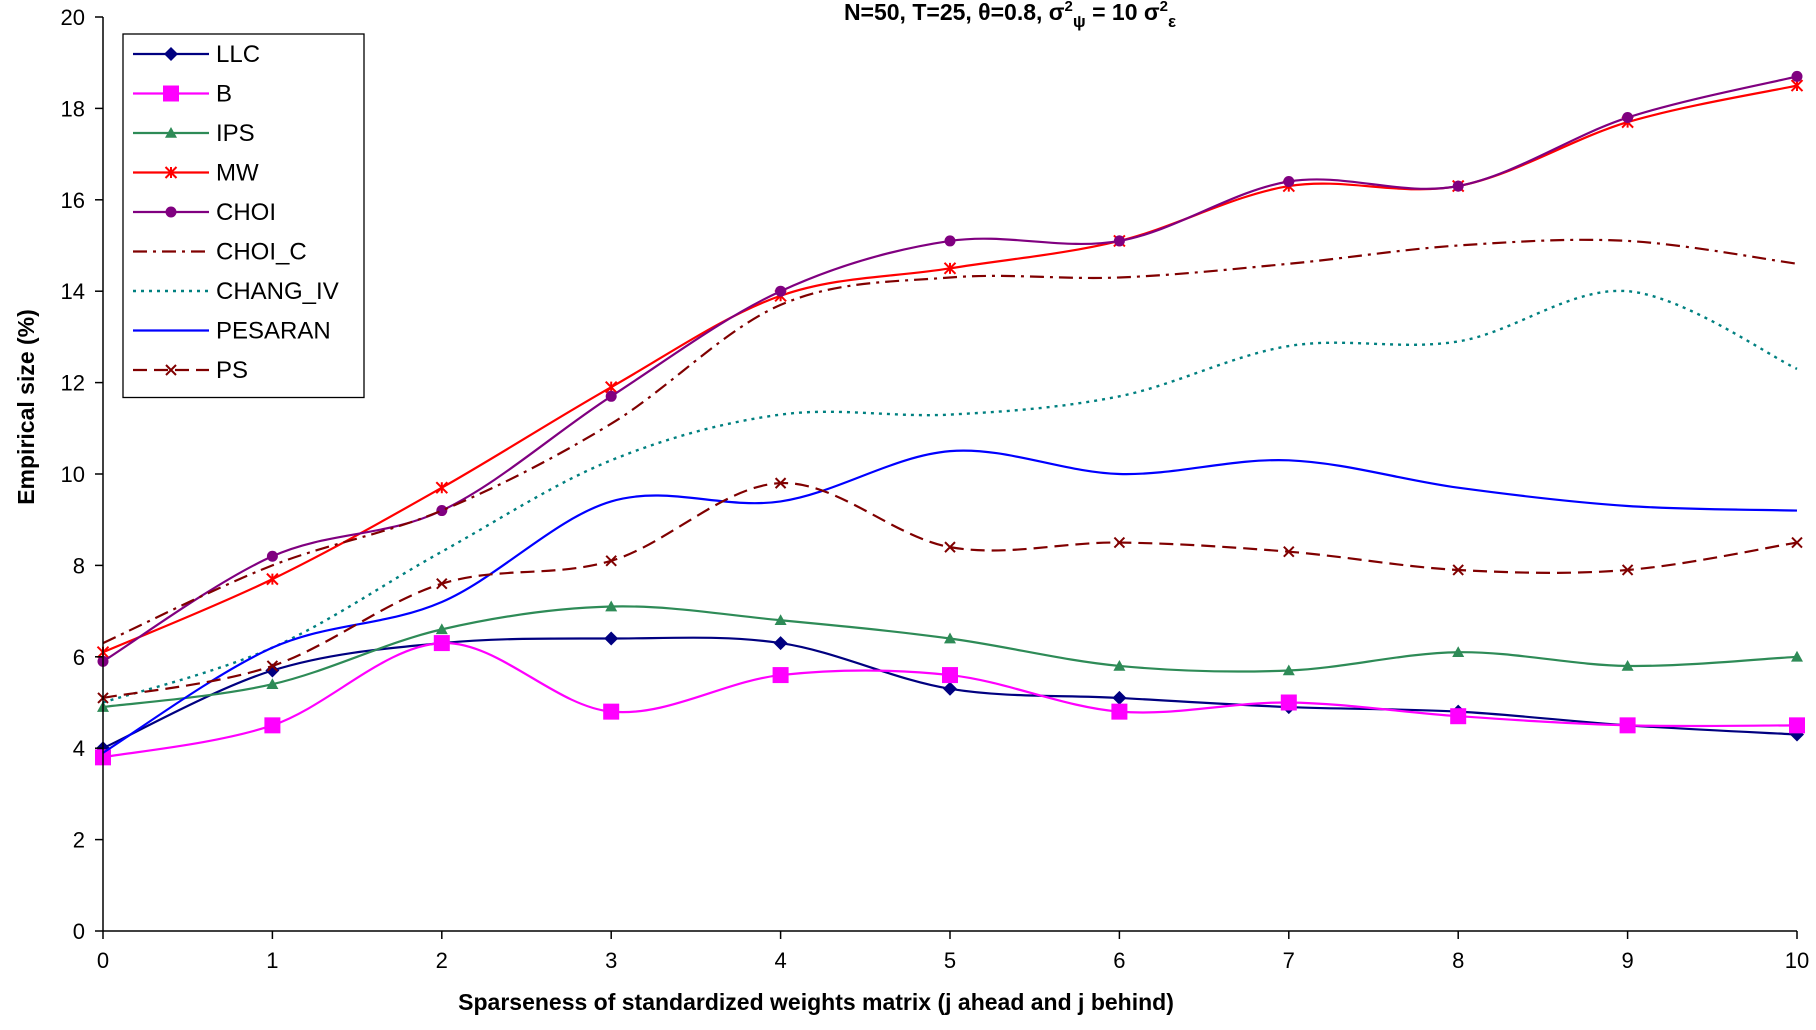  I want to click on legend-label: CHOI_C, so click(261, 252).